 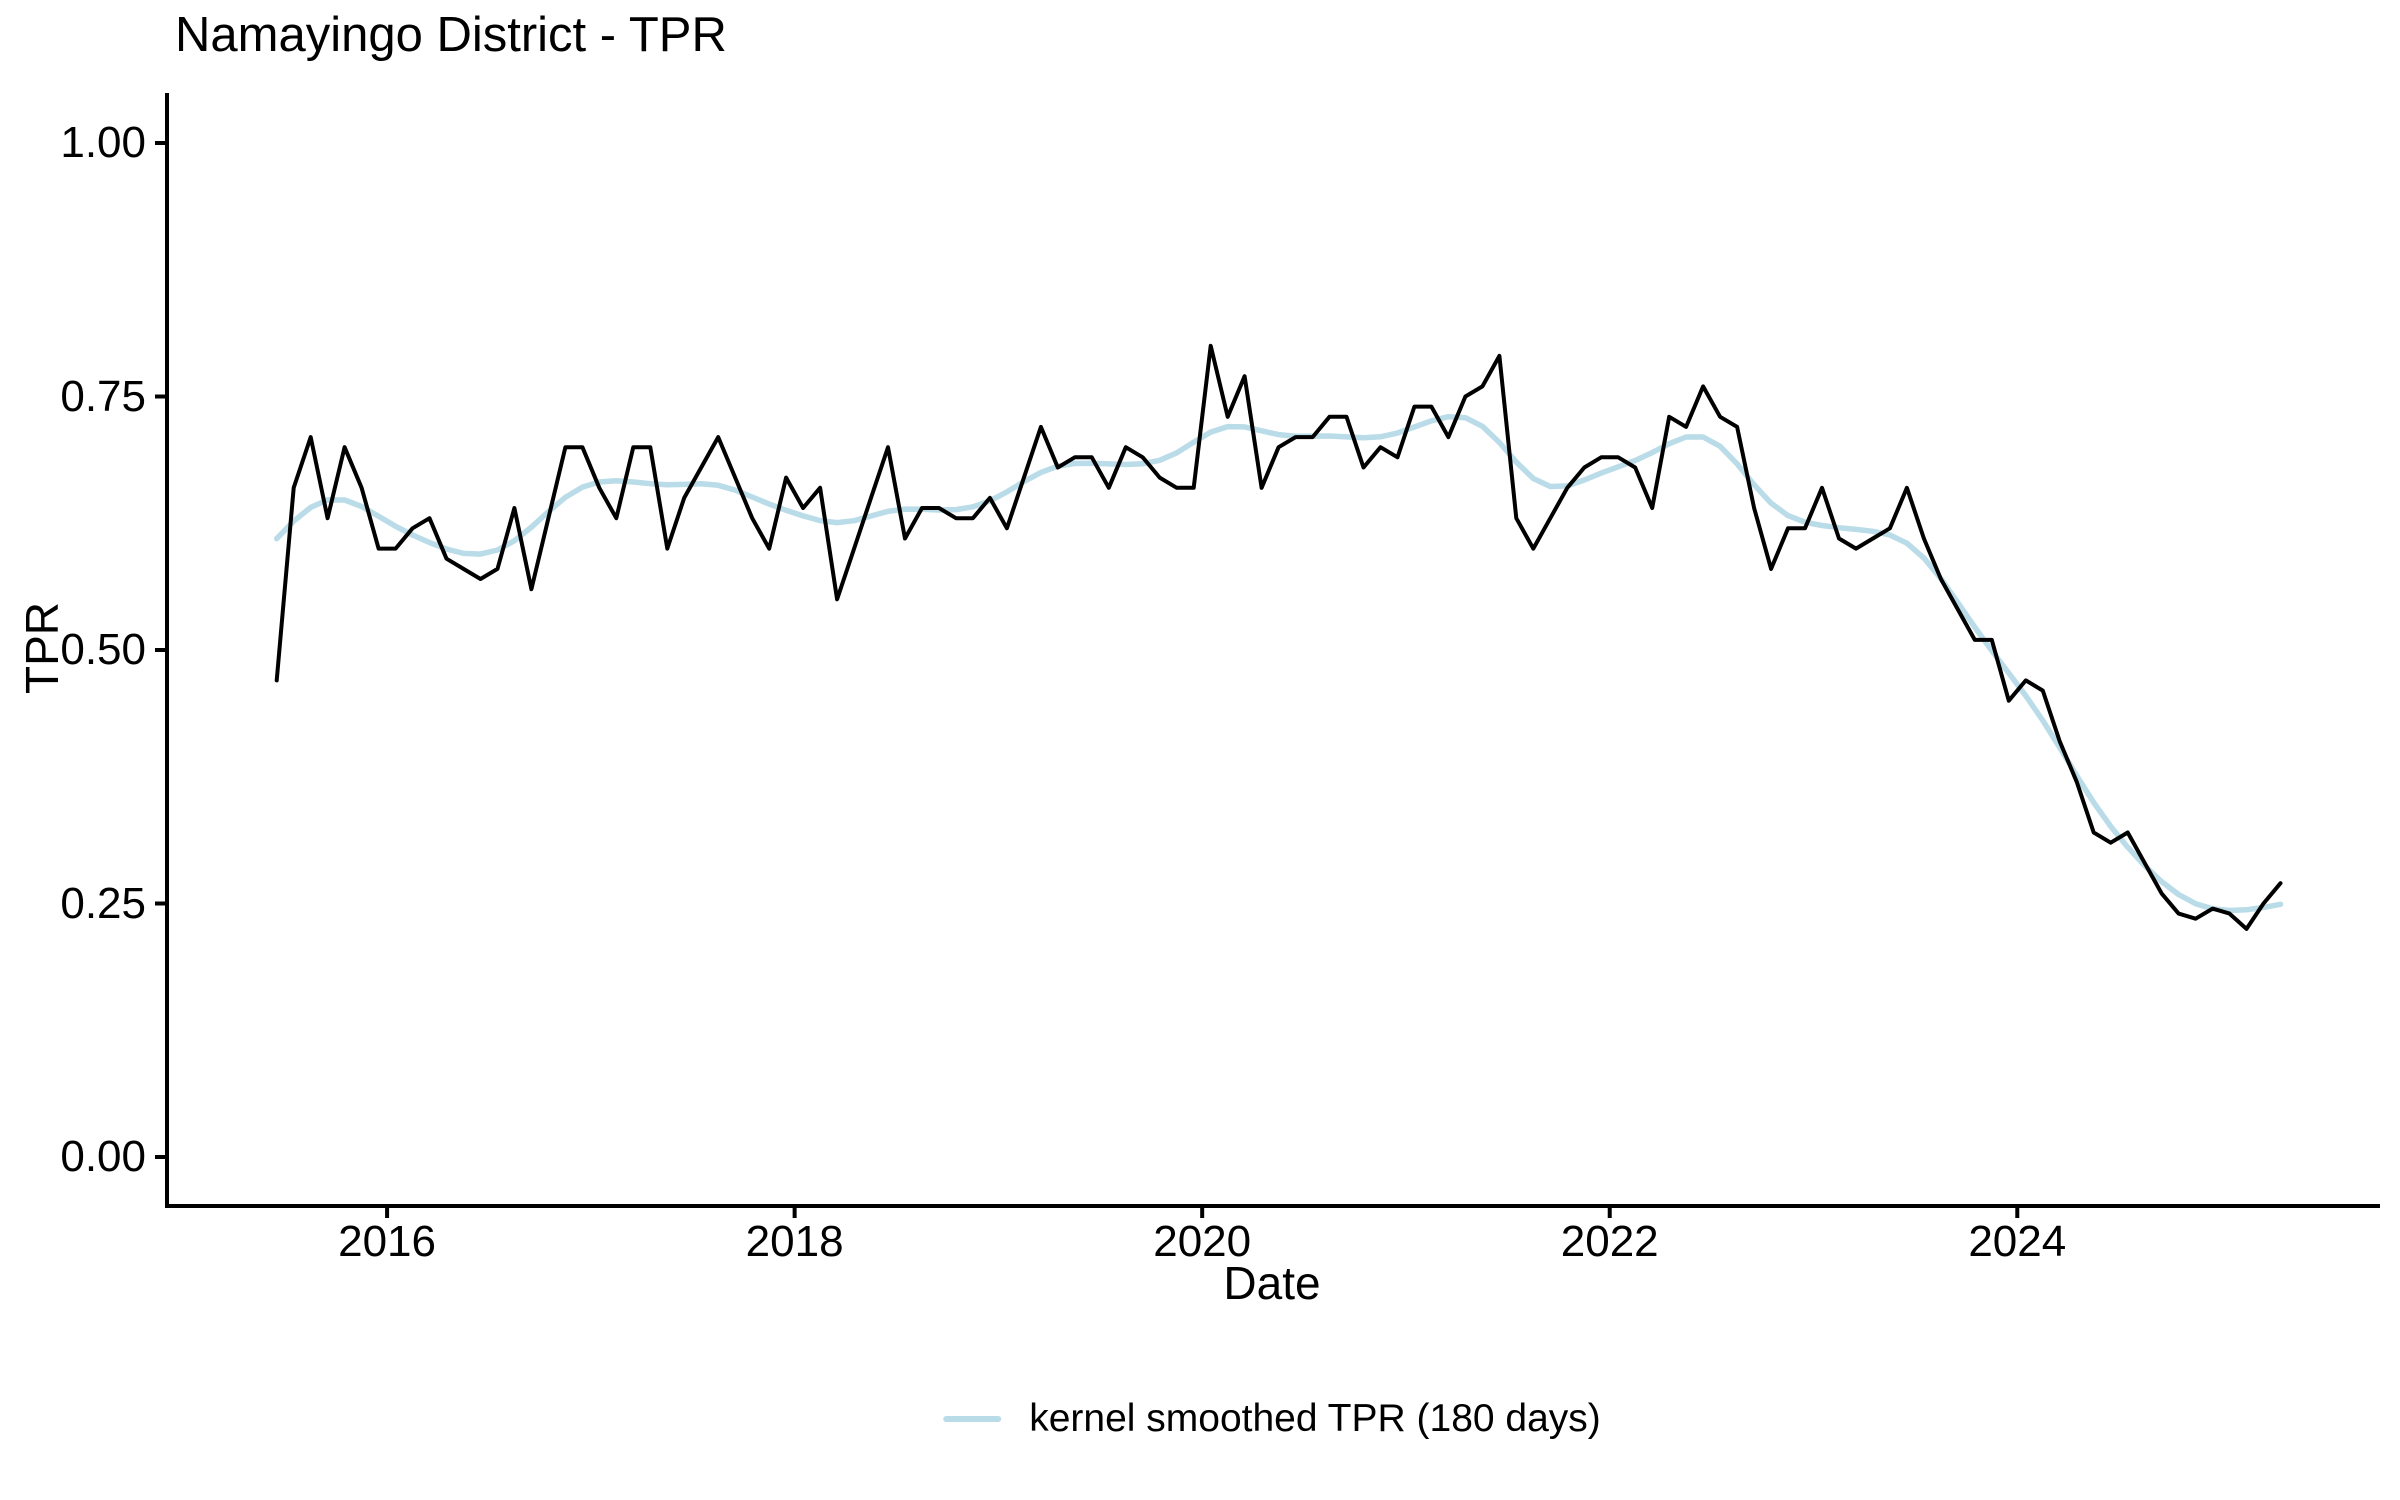 I want to click on x-tick-label: 2024, so click(x=2017, y=1241).